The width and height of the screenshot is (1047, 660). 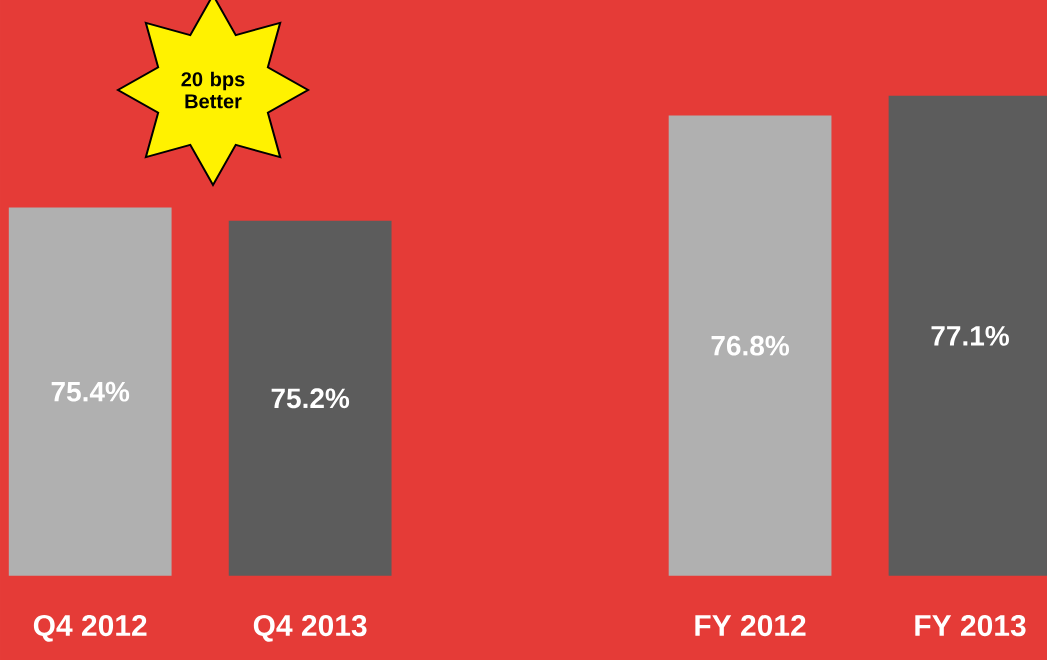 What do you see at coordinates (310, 398) in the screenshot?
I see `data-label: 75.2%` at bounding box center [310, 398].